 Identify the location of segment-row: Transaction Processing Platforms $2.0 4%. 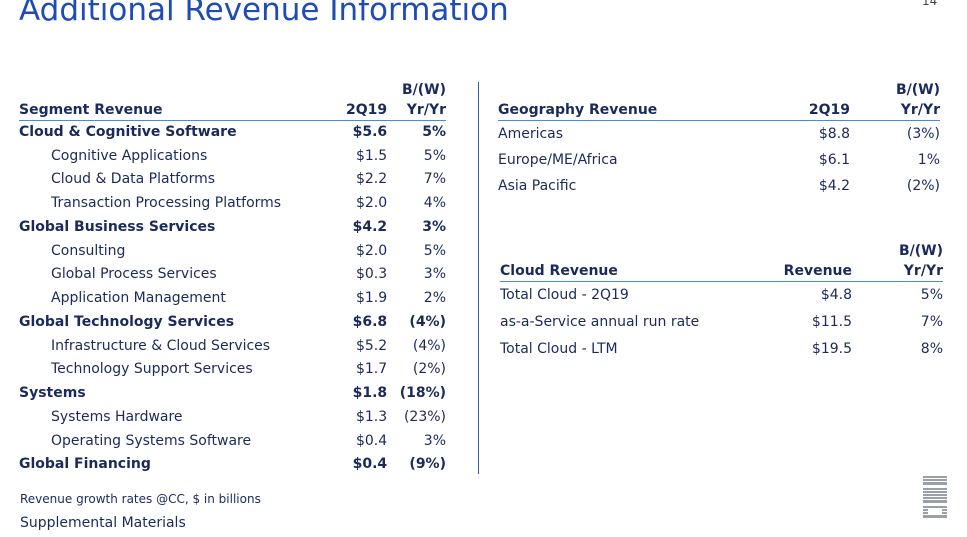
(232, 203).